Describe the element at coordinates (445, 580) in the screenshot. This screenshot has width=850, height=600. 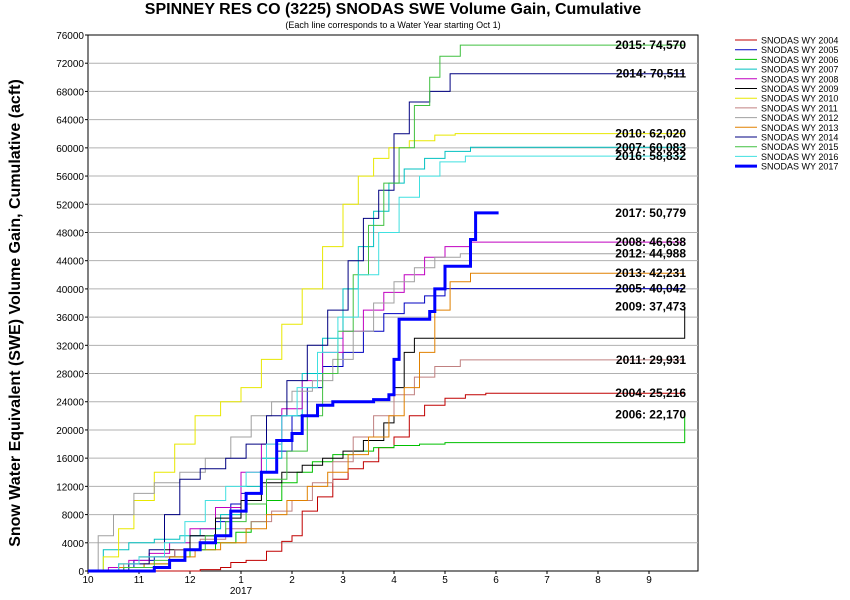
I see `x-tick-label: 5` at that location.